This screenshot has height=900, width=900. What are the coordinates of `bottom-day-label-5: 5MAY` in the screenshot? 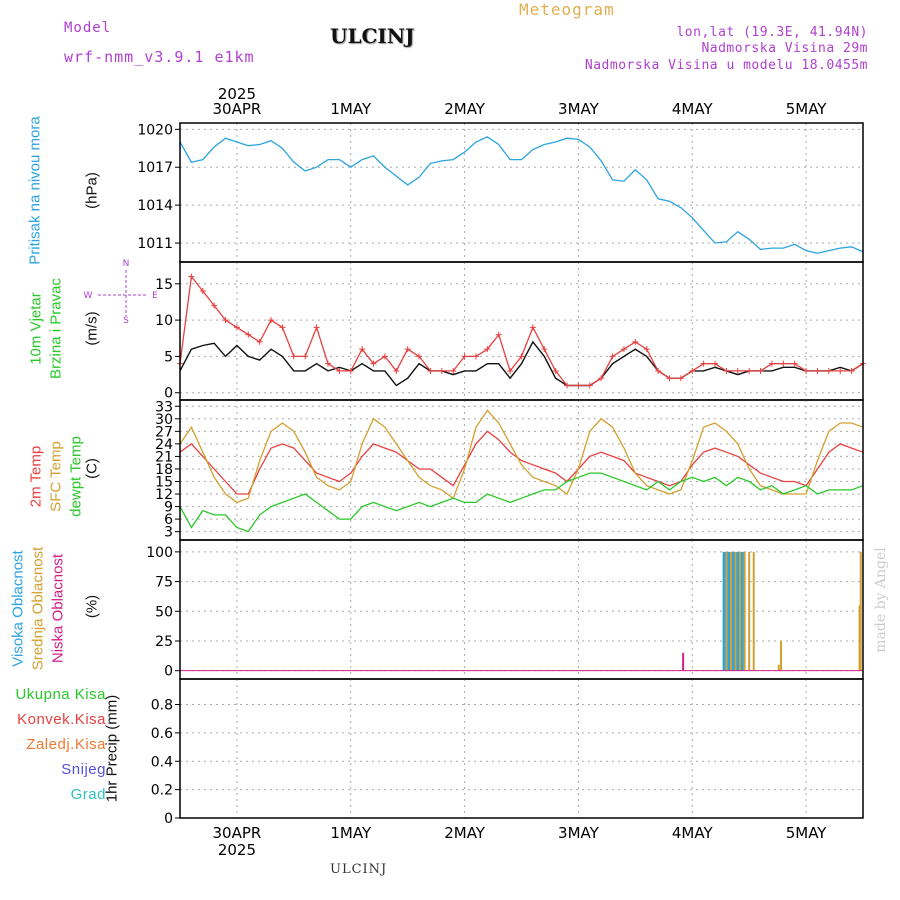 It's located at (807, 833).